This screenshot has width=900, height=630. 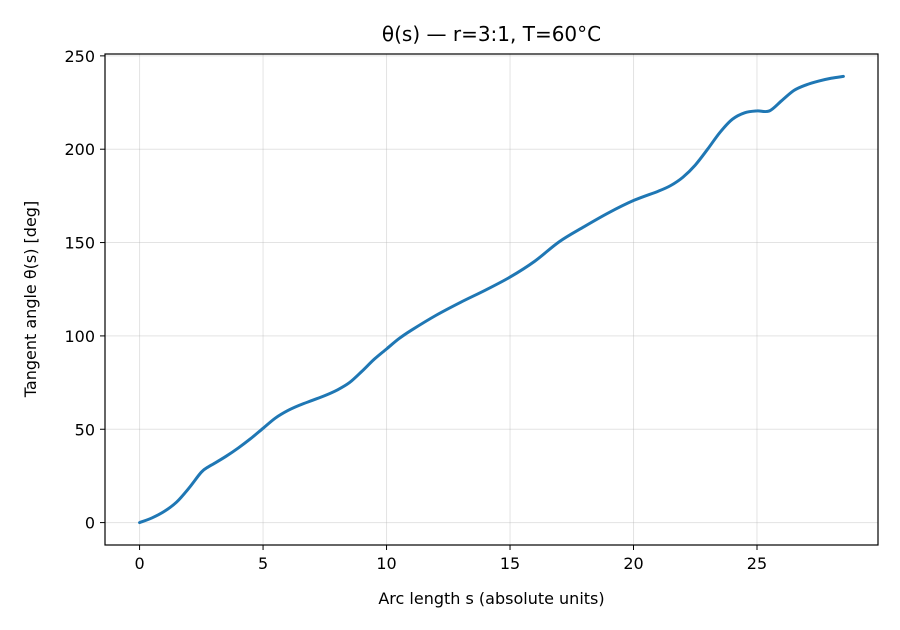 What do you see at coordinates (79, 336) in the screenshot?
I see `y-tick-label: 100` at bounding box center [79, 336].